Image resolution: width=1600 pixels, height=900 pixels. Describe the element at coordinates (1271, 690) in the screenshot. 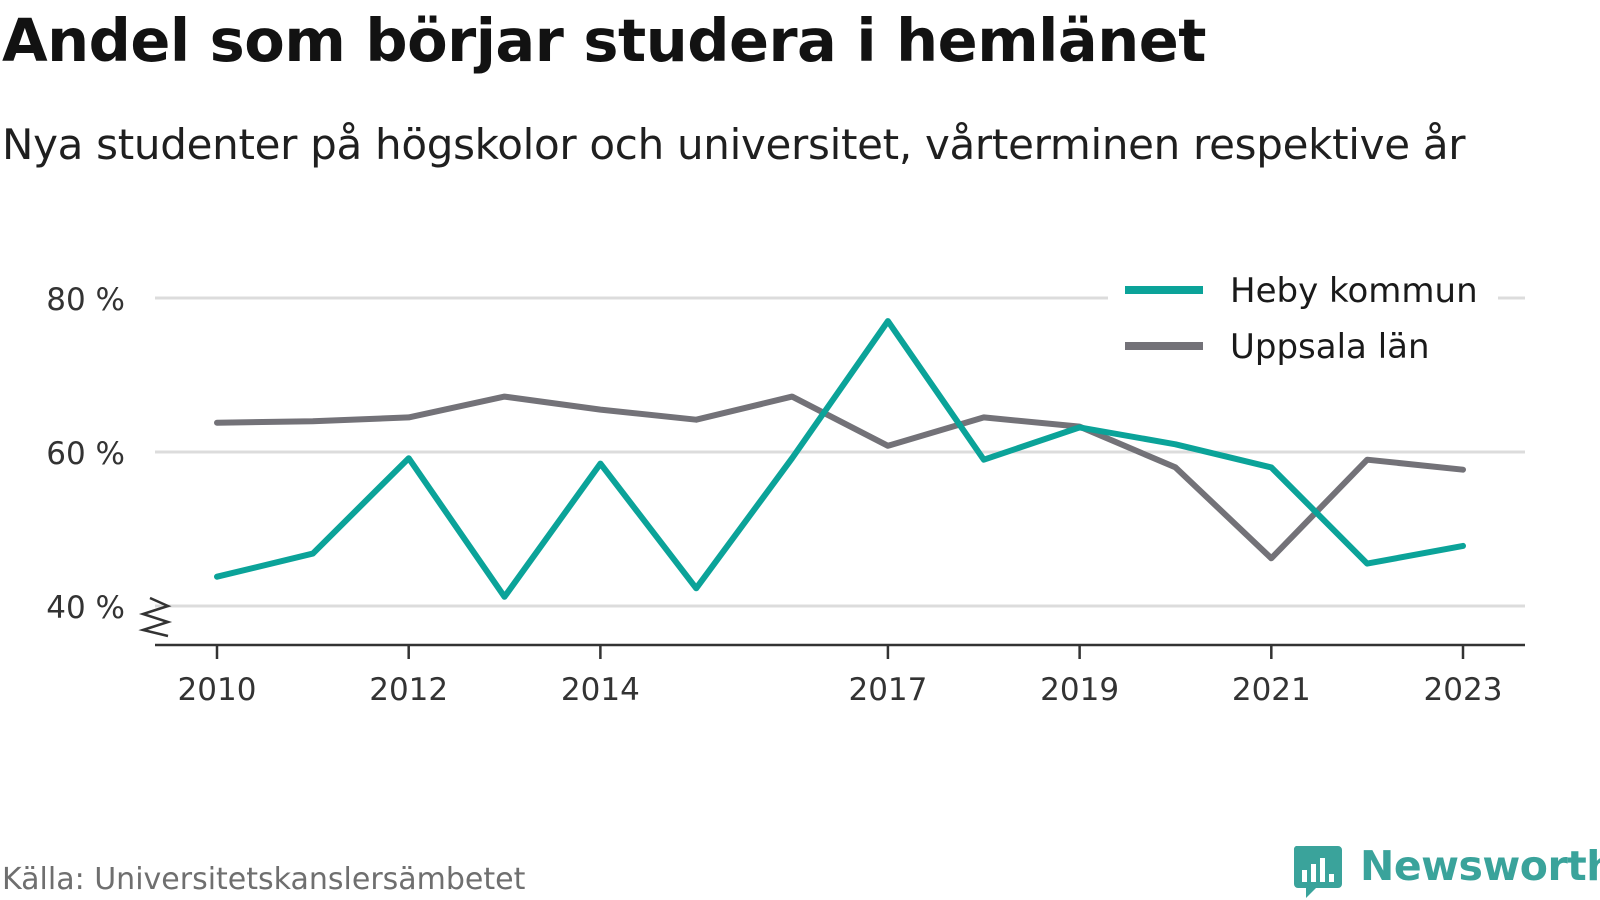

I see `x-tick-label-2021: 2021` at that location.